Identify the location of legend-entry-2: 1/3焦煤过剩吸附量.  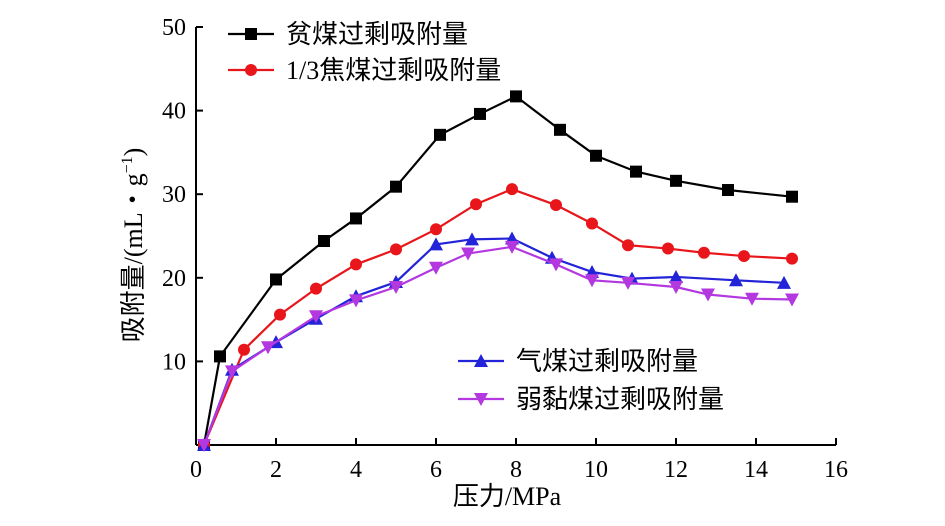
(364, 70).